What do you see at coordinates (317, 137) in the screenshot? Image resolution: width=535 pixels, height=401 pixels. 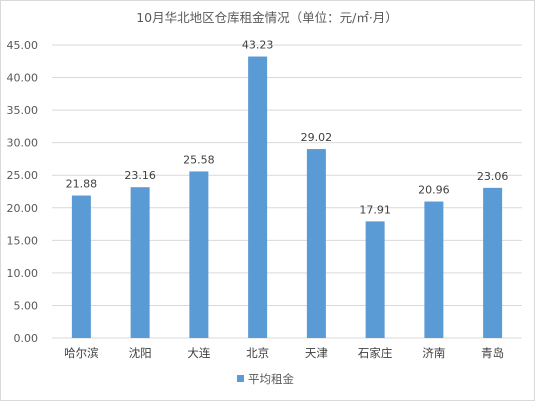 I see `data-label: 29.02` at bounding box center [317, 137].